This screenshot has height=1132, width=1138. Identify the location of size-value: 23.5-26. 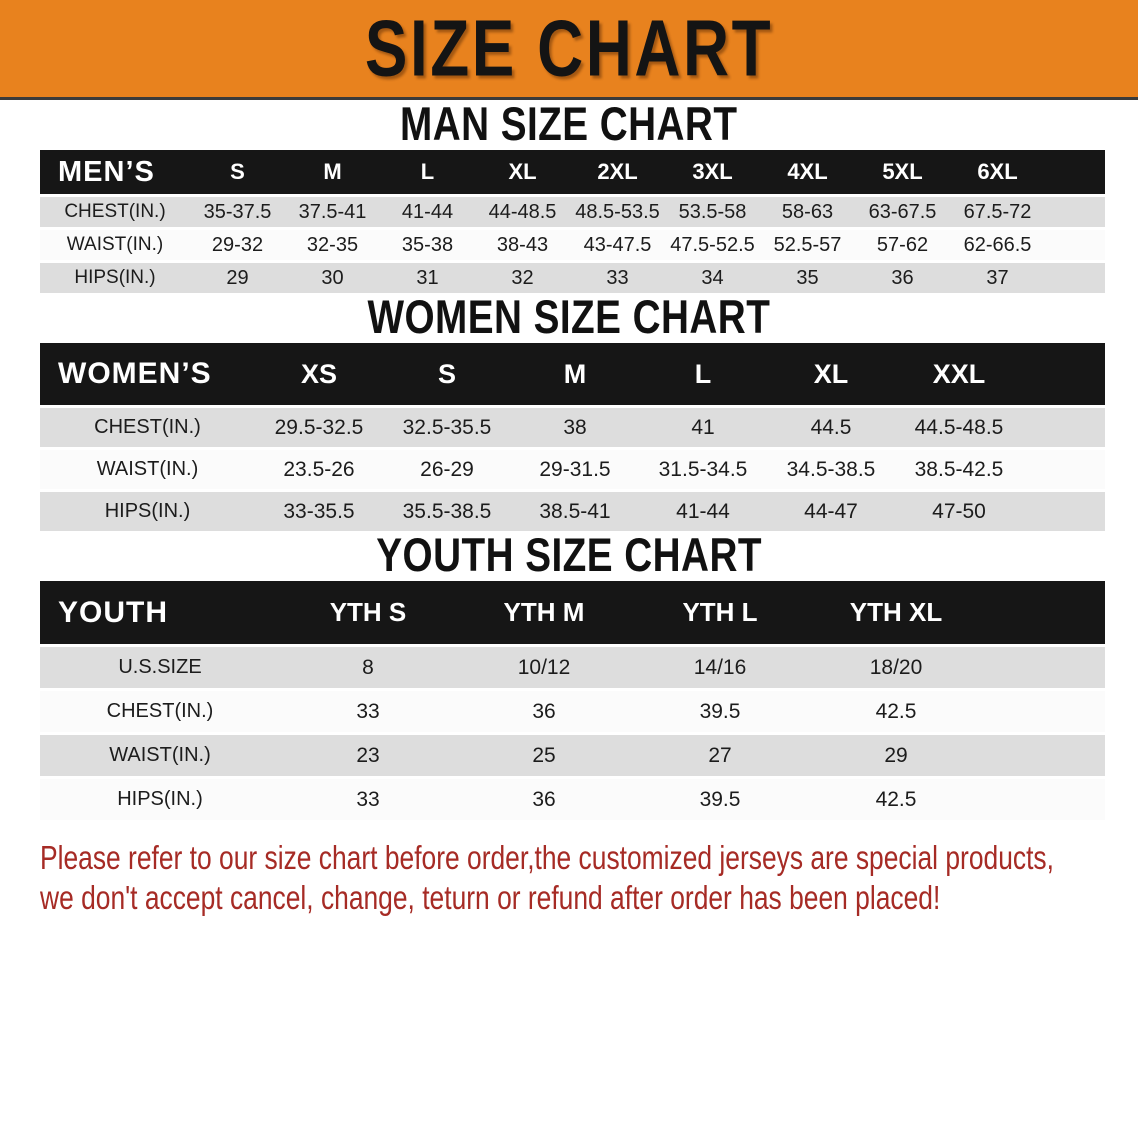
(319, 468).